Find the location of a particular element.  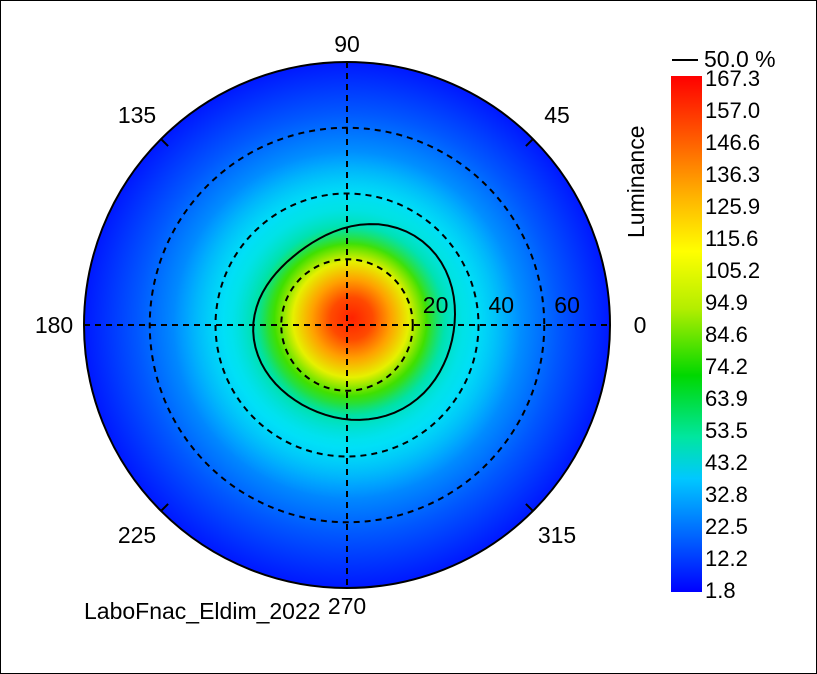

colorbar-tick-label: 167.3 is located at coordinates (732, 78).